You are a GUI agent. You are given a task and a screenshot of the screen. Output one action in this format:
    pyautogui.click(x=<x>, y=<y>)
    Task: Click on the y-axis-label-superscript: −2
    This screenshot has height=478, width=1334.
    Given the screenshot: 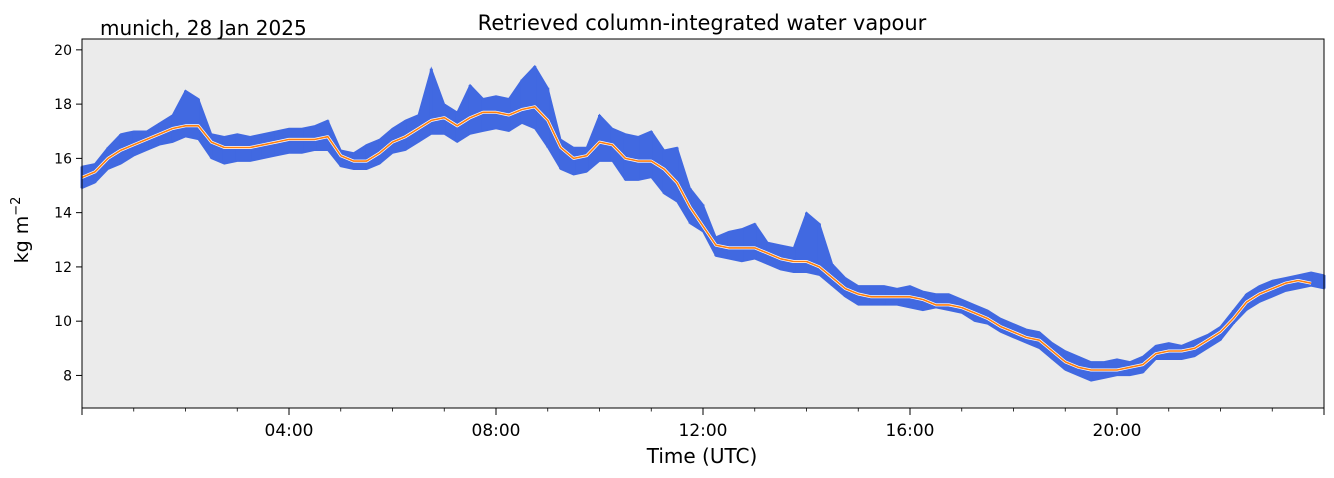 What is the action you would take?
    pyautogui.click(x=16, y=206)
    